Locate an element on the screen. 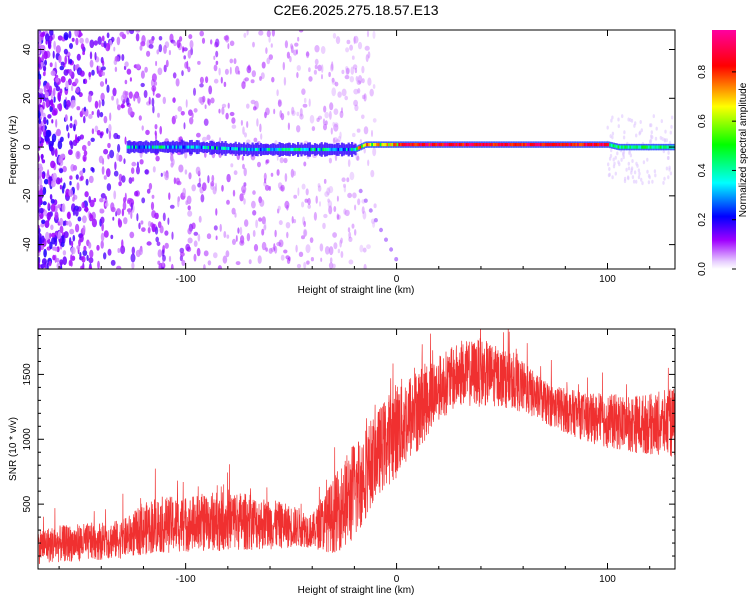 Image resolution: width=750 pixels, height=600 pixels. spectrogram-xlabel: Height of straight line (km) is located at coordinates (356, 290).